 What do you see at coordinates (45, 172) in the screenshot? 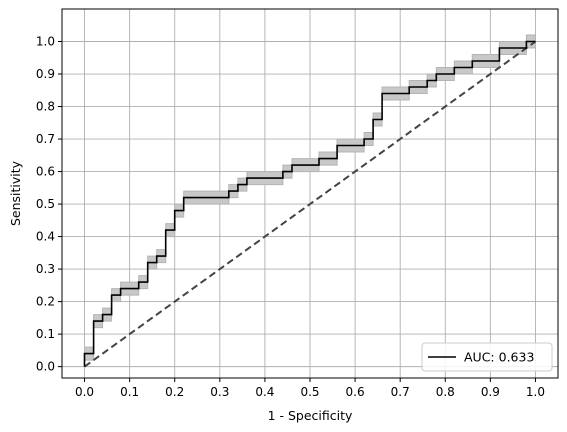
I see `y-tick-label: 0.6` at bounding box center [45, 172].